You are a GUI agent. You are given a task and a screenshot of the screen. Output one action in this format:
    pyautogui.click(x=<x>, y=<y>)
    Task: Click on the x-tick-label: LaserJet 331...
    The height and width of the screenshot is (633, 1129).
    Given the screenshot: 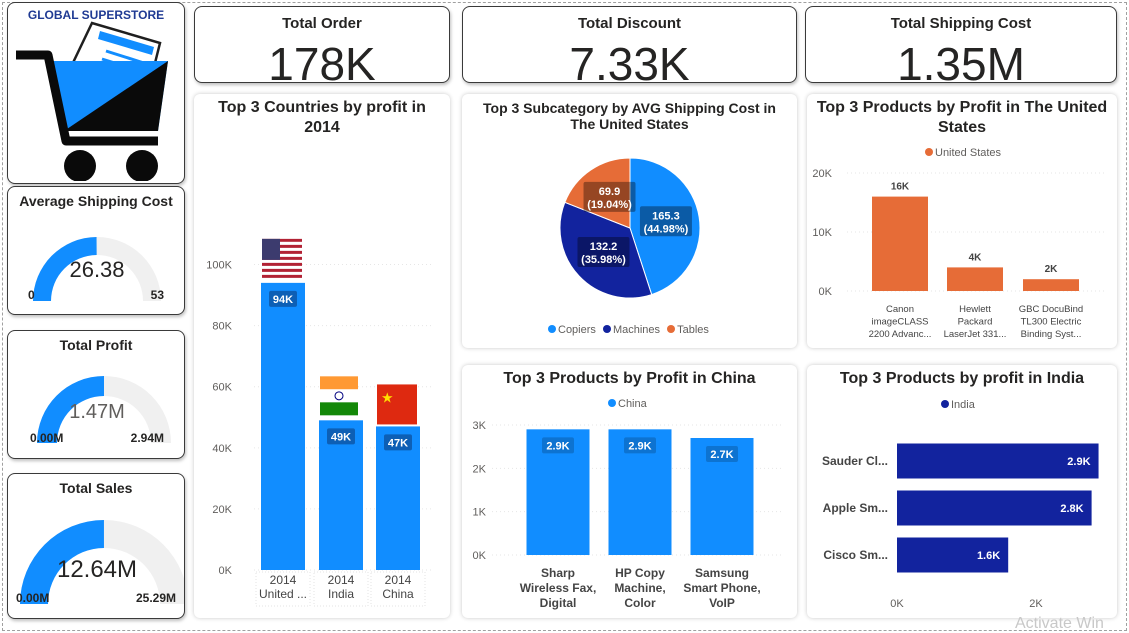 What is the action you would take?
    pyautogui.click(x=975, y=334)
    